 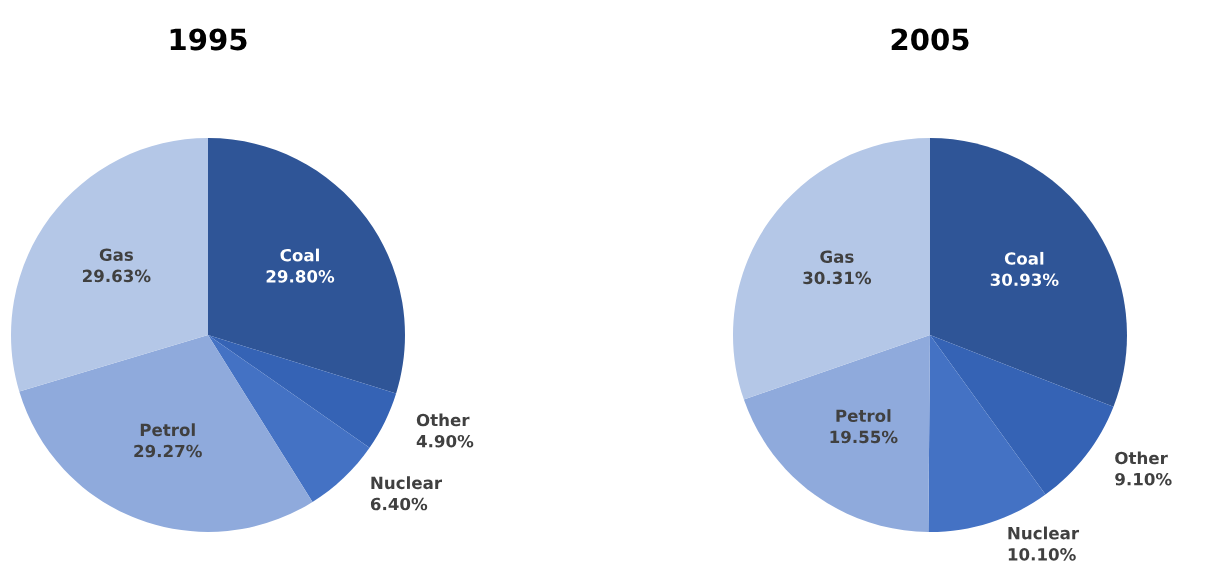 I want to click on data-label: 30.93%, so click(x=1024, y=280).